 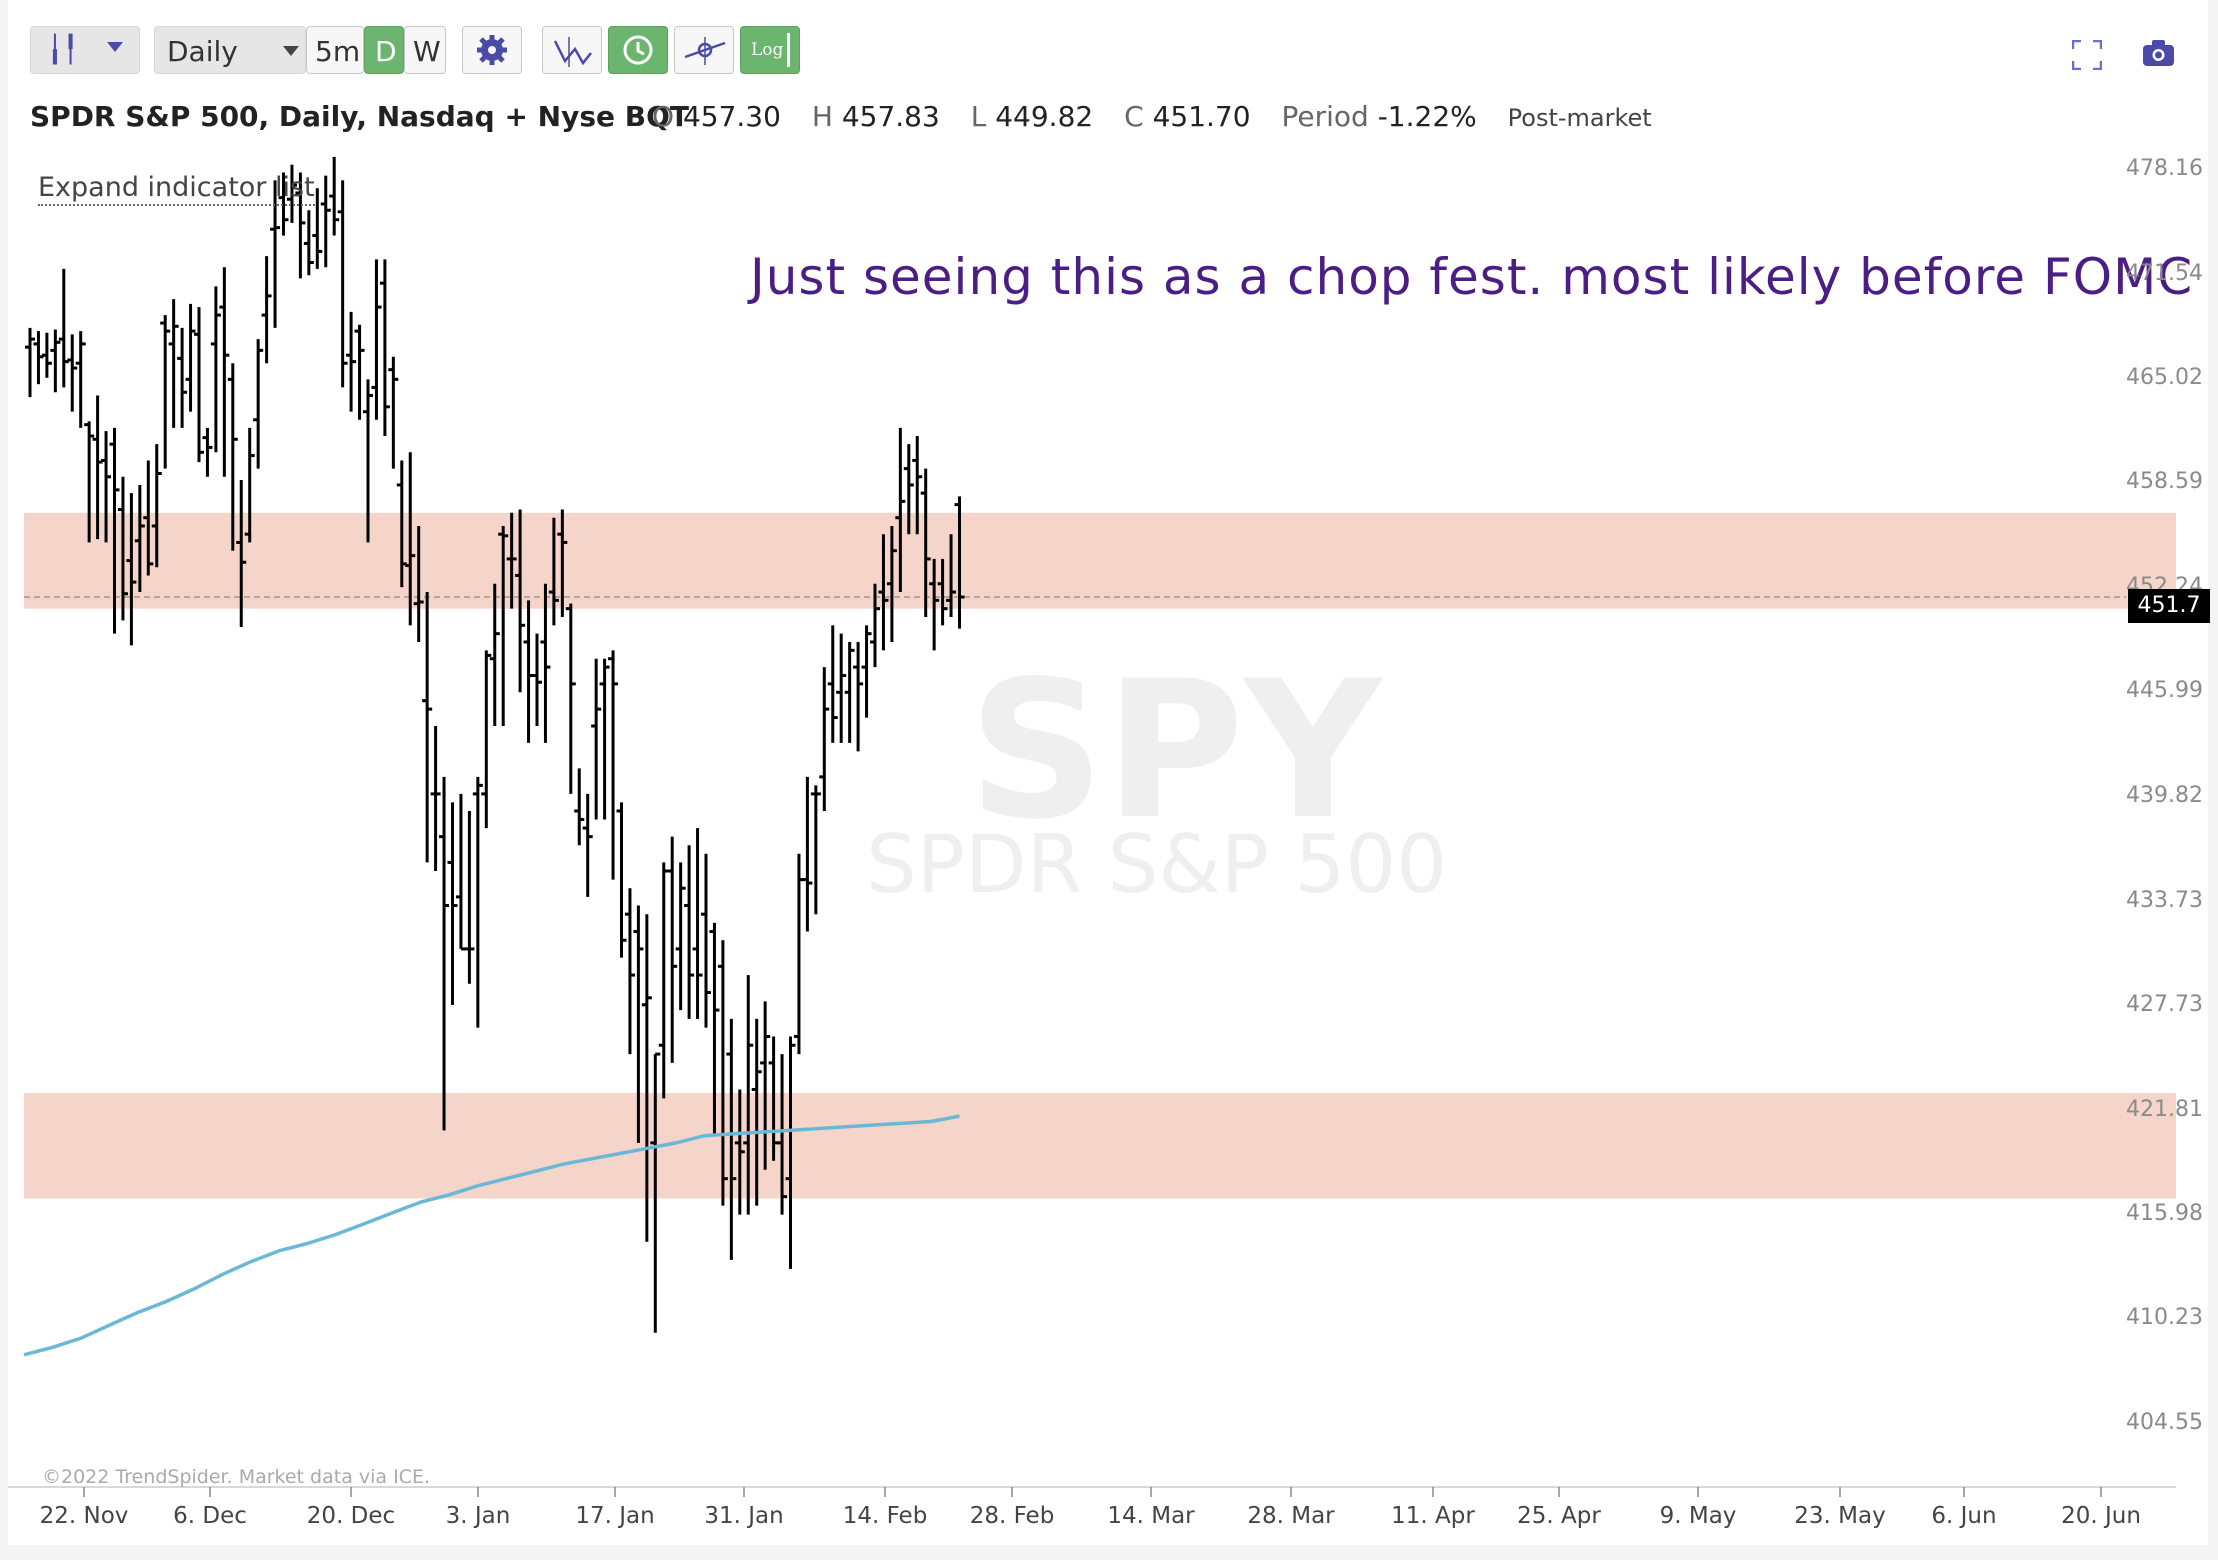 What do you see at coordinates (425, 50) in the screenshot?
I see `interval-w-button: W` at bounding box center [425, 50].